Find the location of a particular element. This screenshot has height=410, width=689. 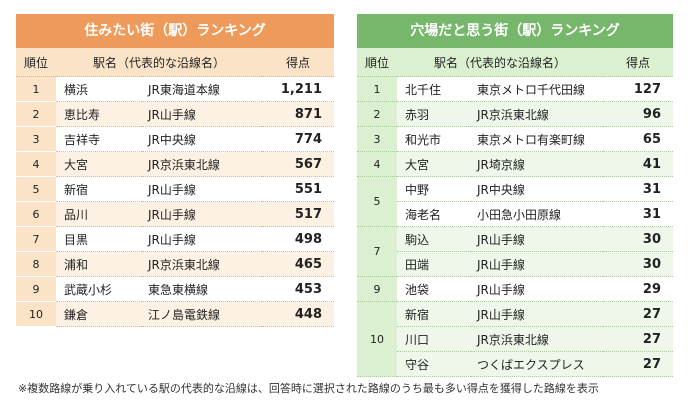

score-cell: 448 is located at coordinates (298, 314).